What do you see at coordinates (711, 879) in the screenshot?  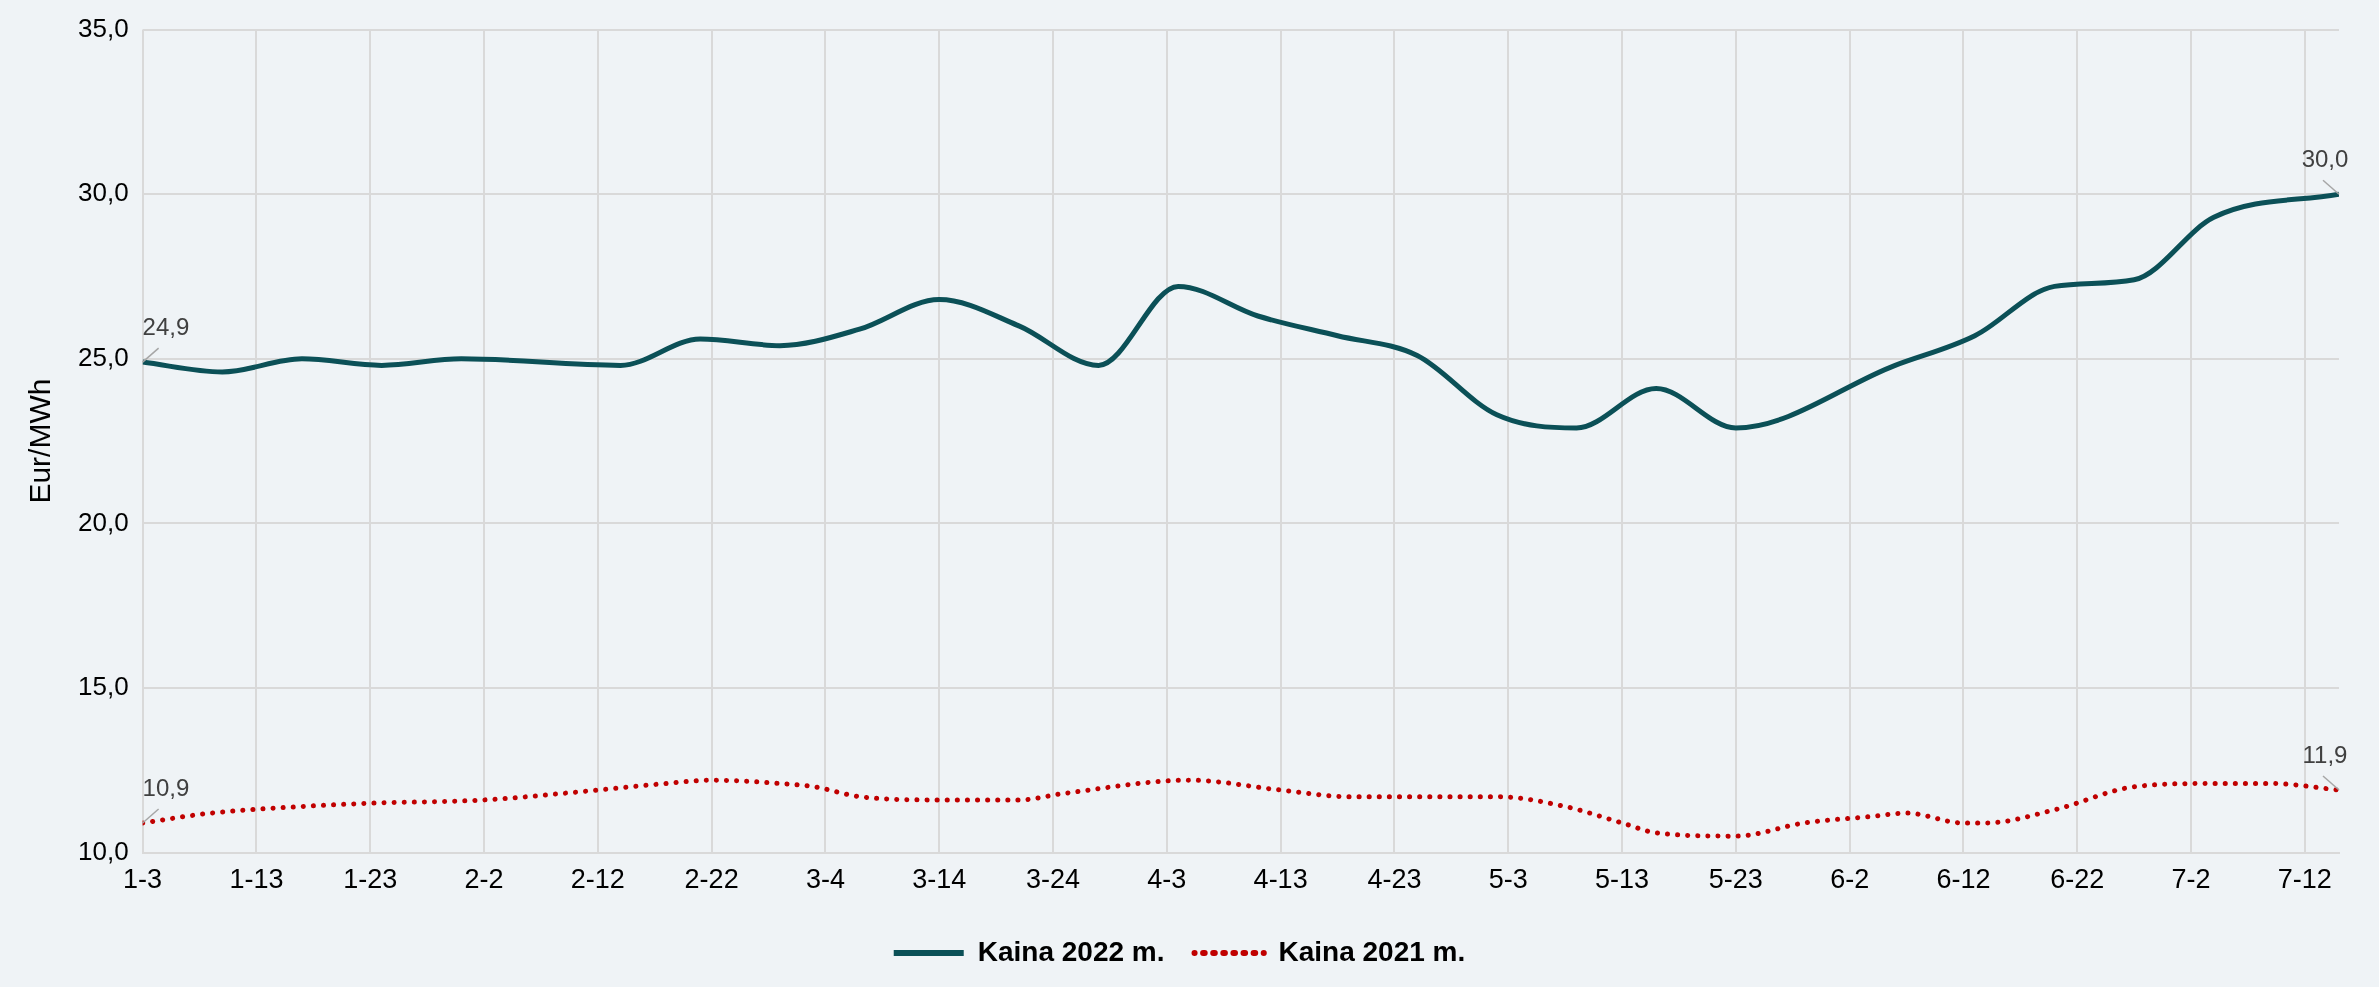 I see `x-tick-label: 2-22` at bounding box center [711, 879].